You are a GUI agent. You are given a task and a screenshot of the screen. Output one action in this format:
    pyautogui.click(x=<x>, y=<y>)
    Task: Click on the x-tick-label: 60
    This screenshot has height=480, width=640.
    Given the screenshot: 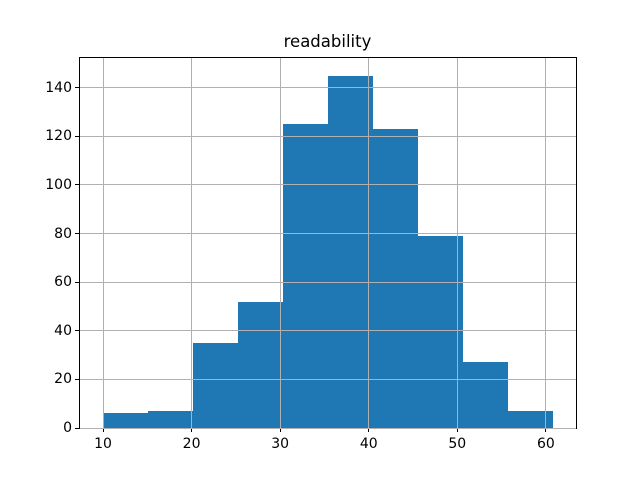 What is the action you would take?
    pyautogui.click(x=545, y=444)
    